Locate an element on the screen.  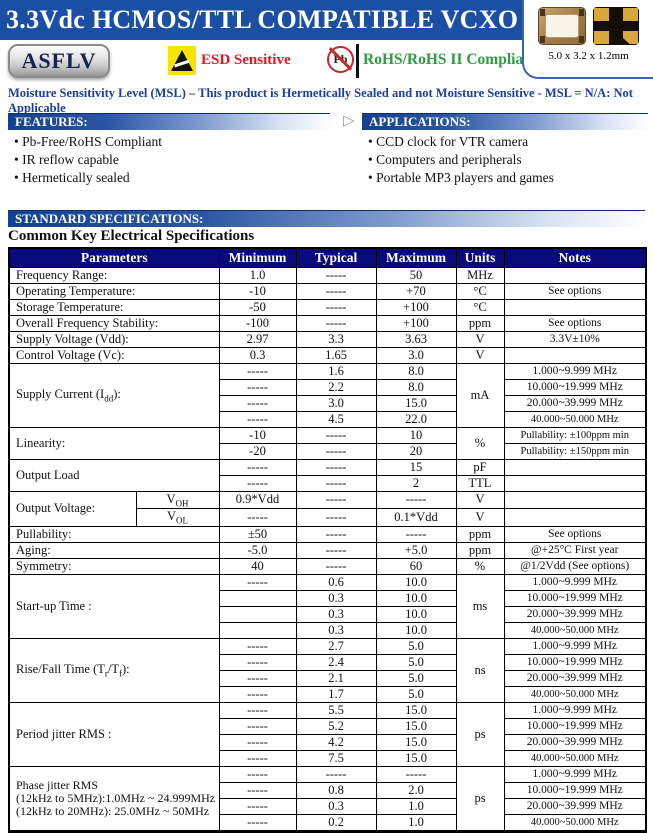
param-cell: Output Voltage: is located at coordinates (72, 508).